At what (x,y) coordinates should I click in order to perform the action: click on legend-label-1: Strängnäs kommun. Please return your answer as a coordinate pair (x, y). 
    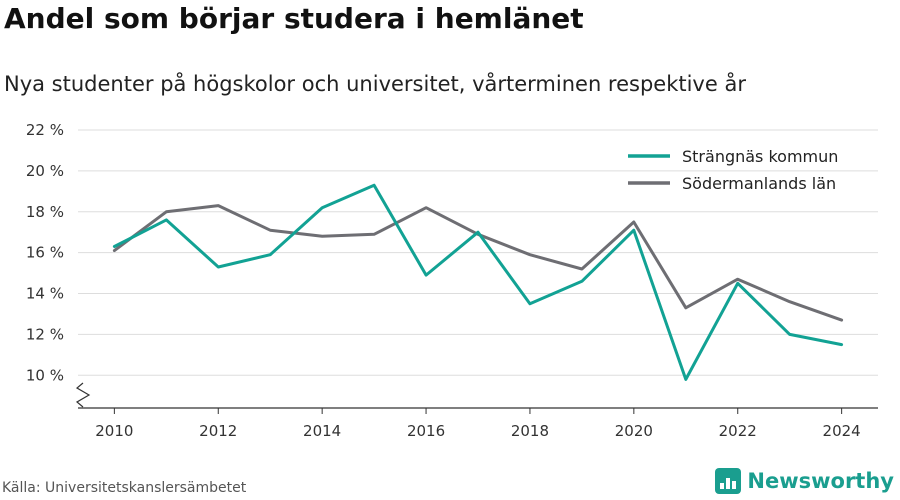
    Looking at the image, I should click on (760, 156).